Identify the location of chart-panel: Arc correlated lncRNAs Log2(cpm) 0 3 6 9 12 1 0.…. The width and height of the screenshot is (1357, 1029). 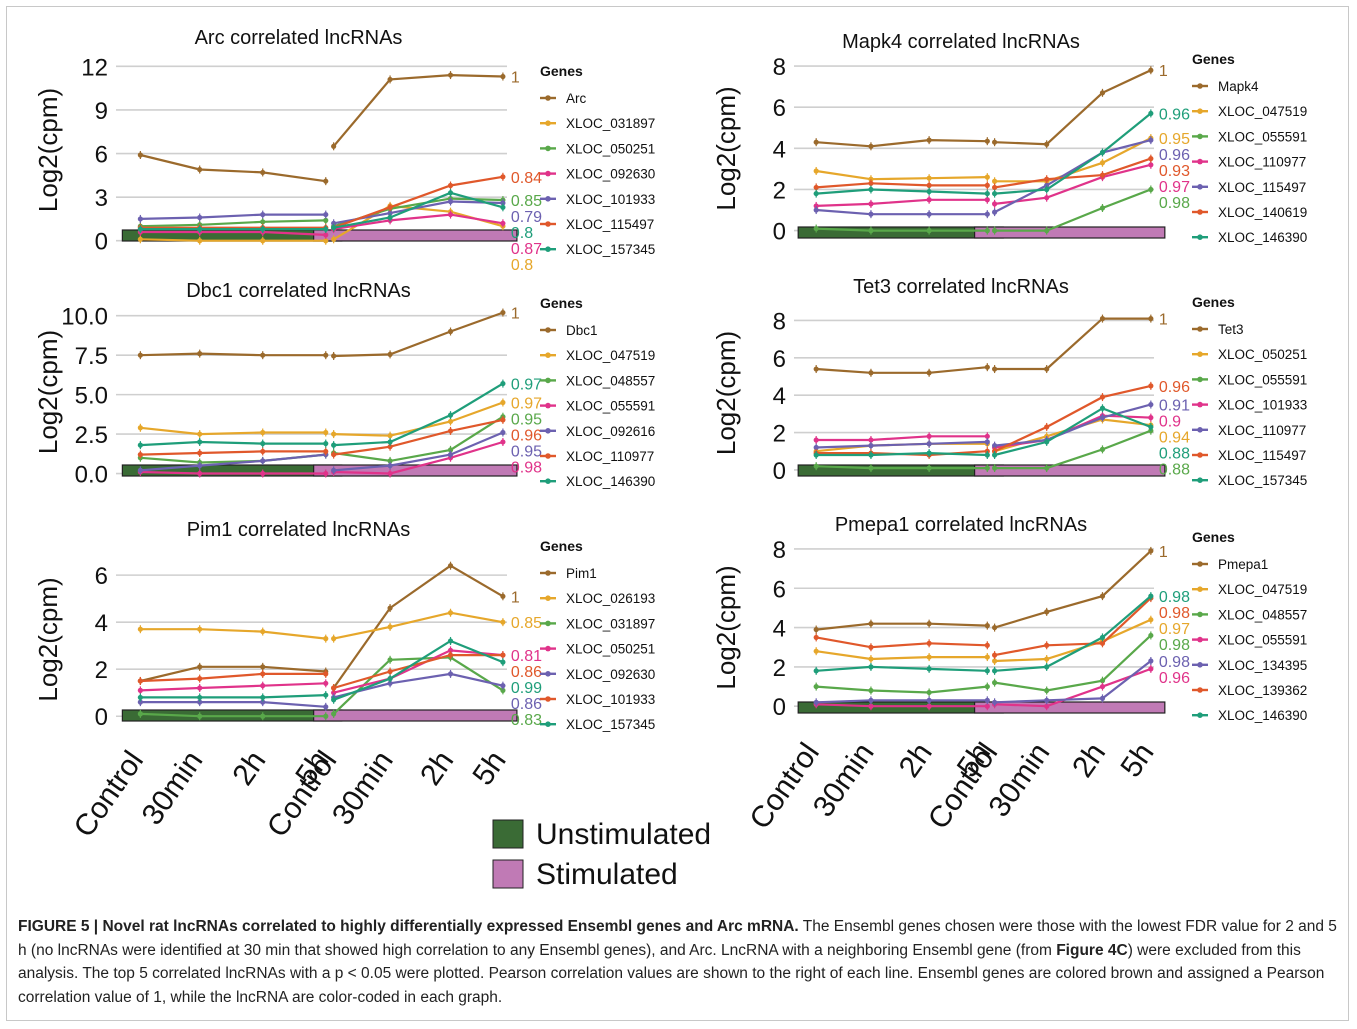
(344, 150).